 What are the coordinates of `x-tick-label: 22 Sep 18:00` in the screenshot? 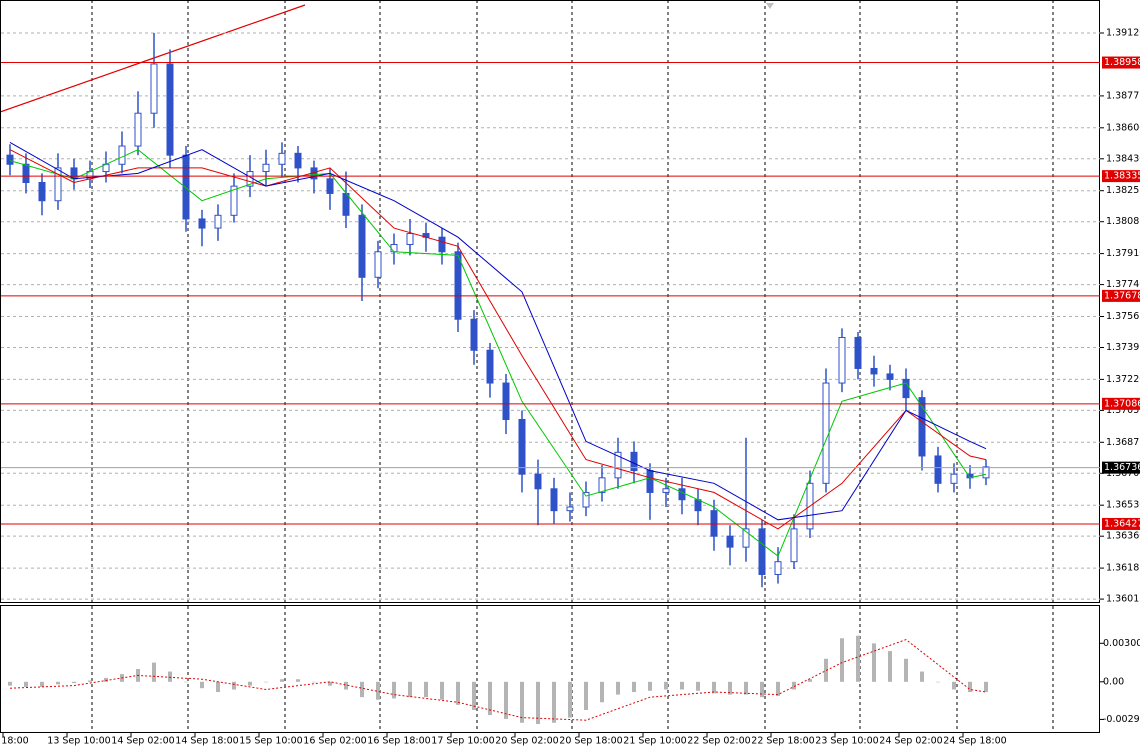 It's located at (782, 741).